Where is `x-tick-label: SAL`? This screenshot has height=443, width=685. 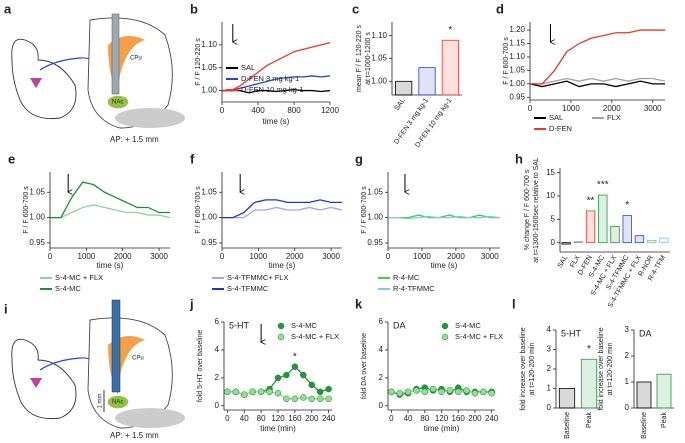
x-tick-label: SAL is located at coordinates (563, 261).